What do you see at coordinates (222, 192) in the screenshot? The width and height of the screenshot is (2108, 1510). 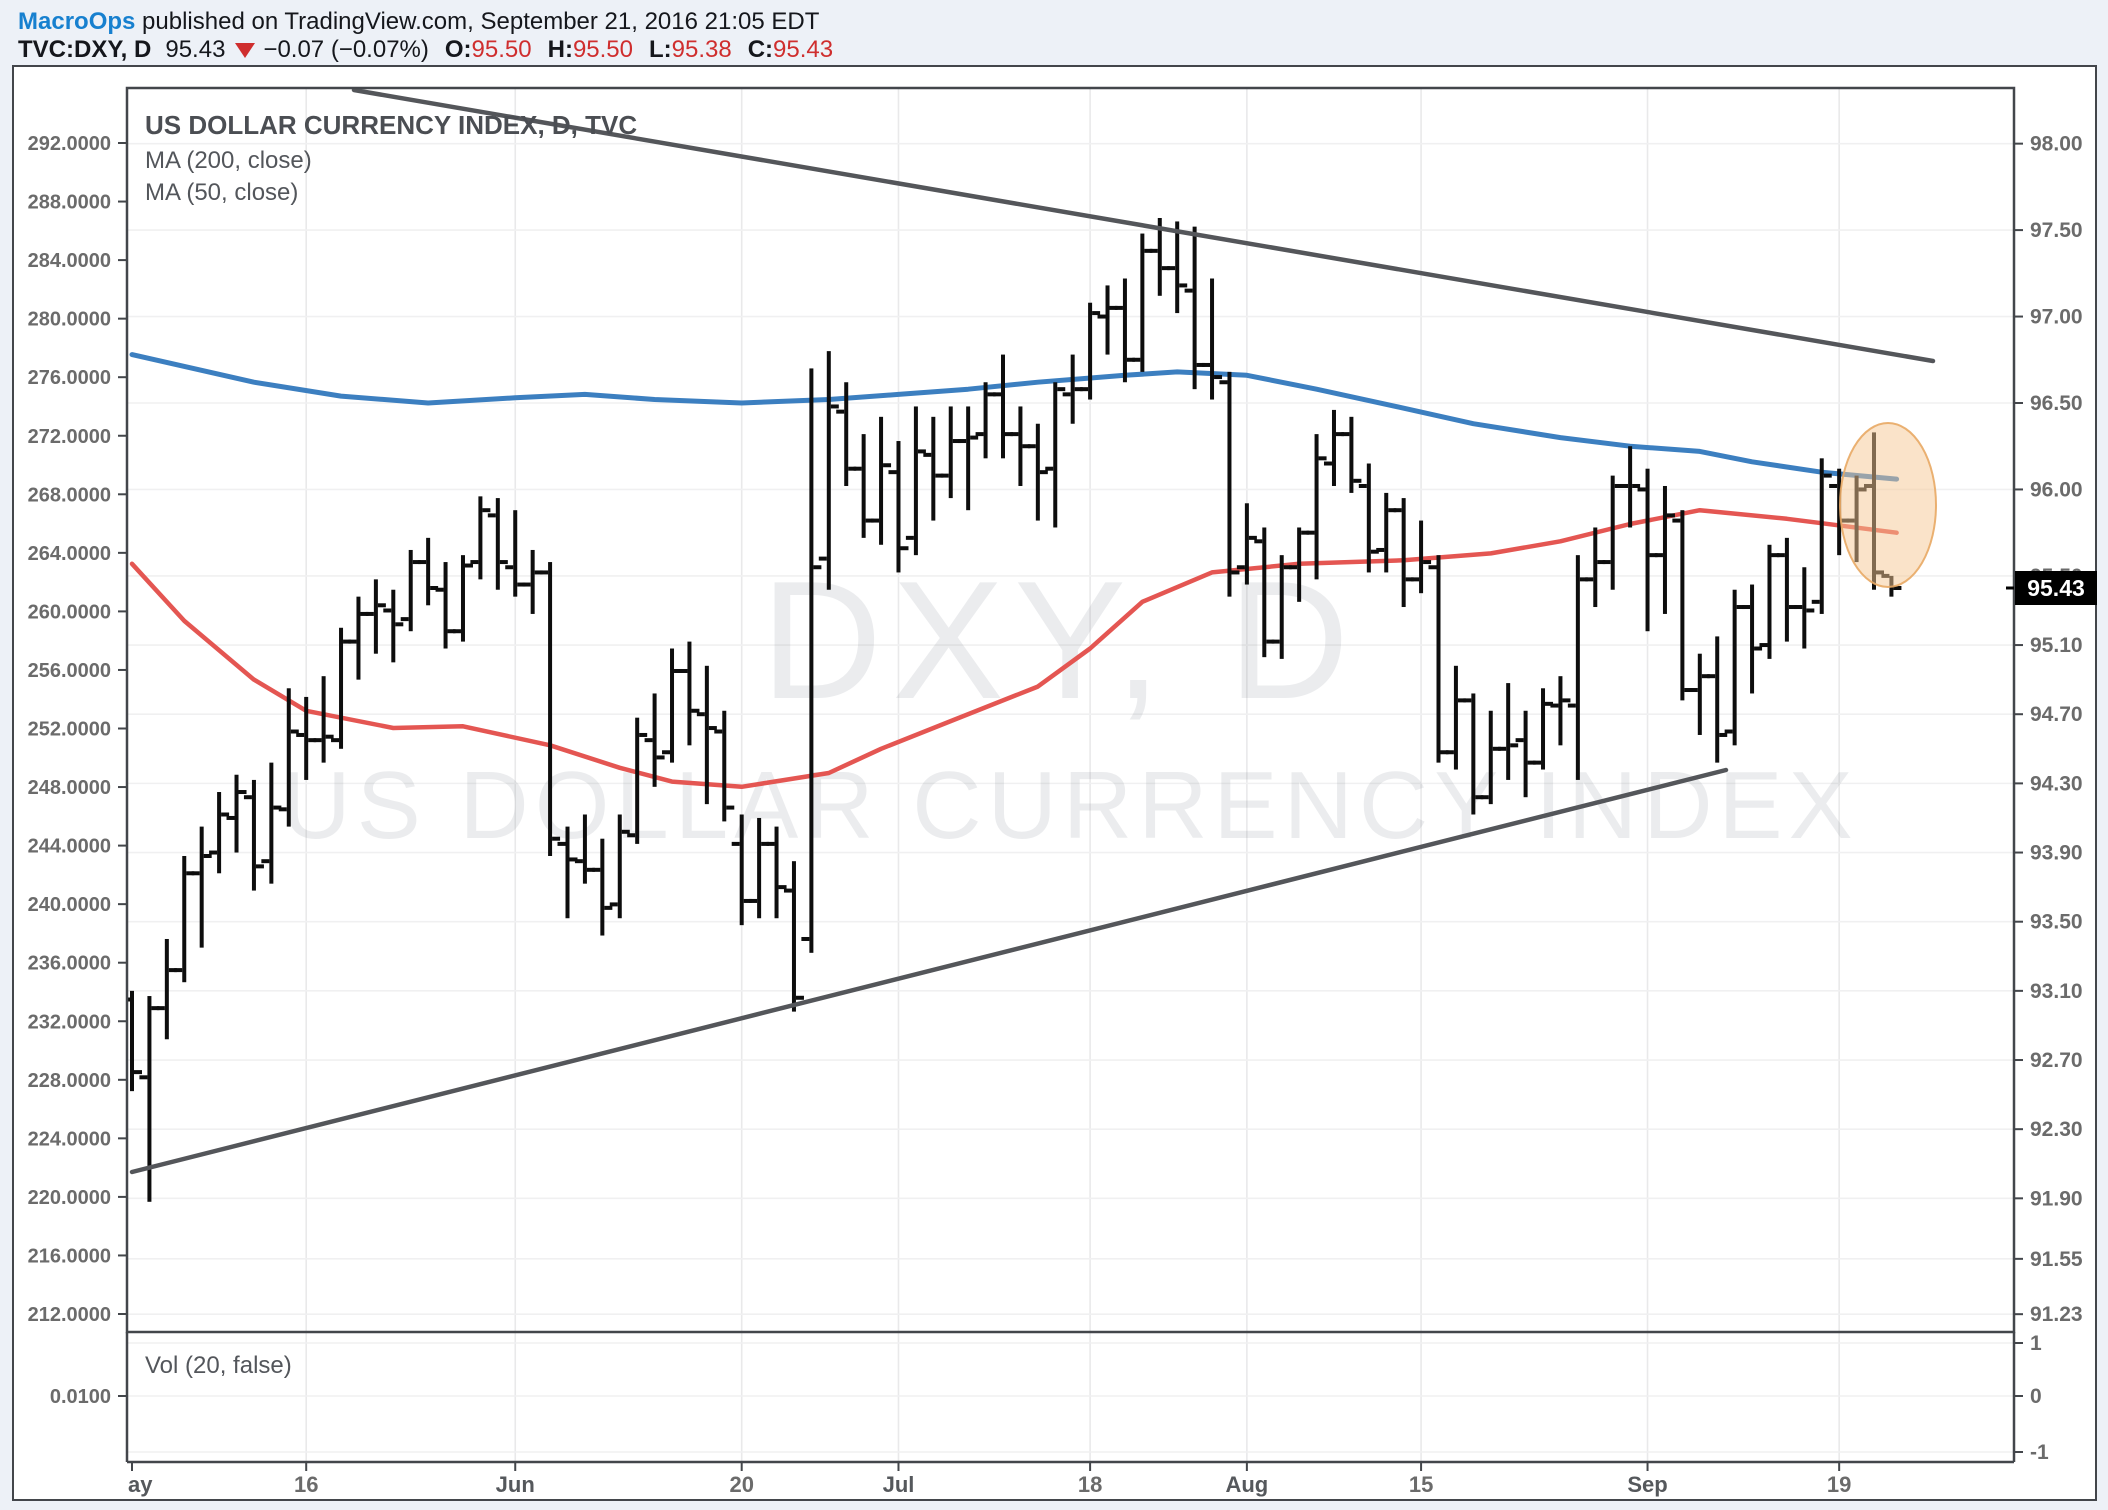 I see `legend-ma50: MA (50, close)` at bounding box center [222, 192].